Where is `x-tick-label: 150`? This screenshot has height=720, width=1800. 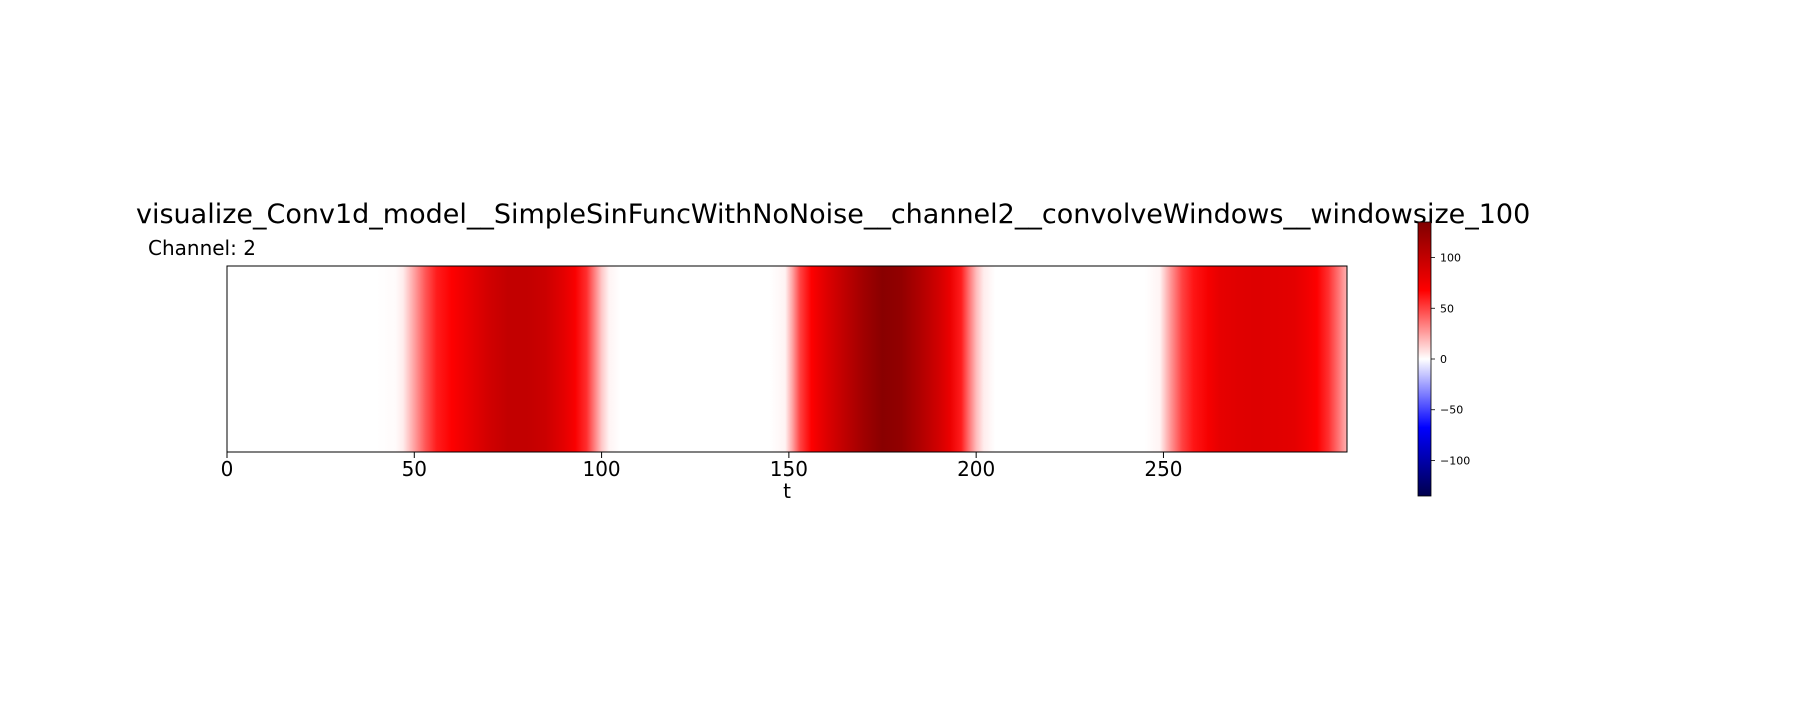 x-tick-label: 150 is located at coordinates (789, 469).